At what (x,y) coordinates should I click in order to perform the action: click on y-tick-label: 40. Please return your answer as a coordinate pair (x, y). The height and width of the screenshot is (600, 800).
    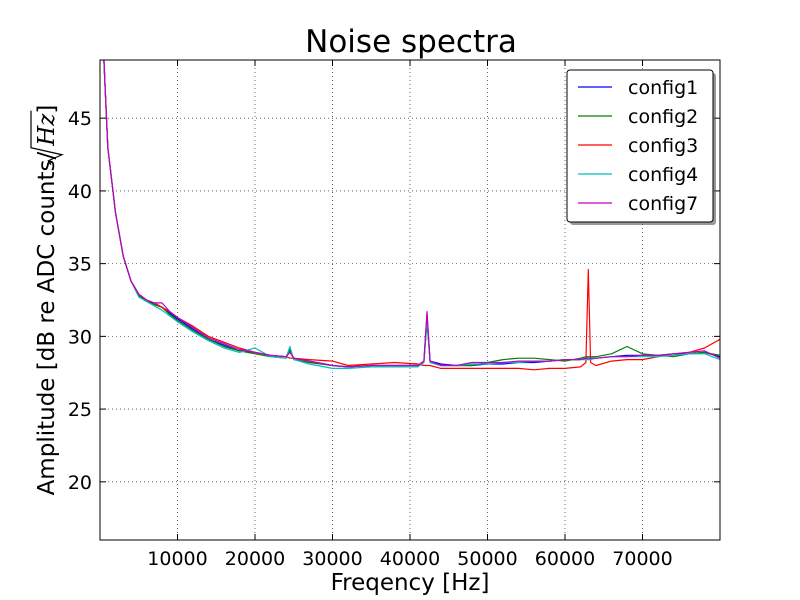
    Looking at the image, I should click on (80, 192).